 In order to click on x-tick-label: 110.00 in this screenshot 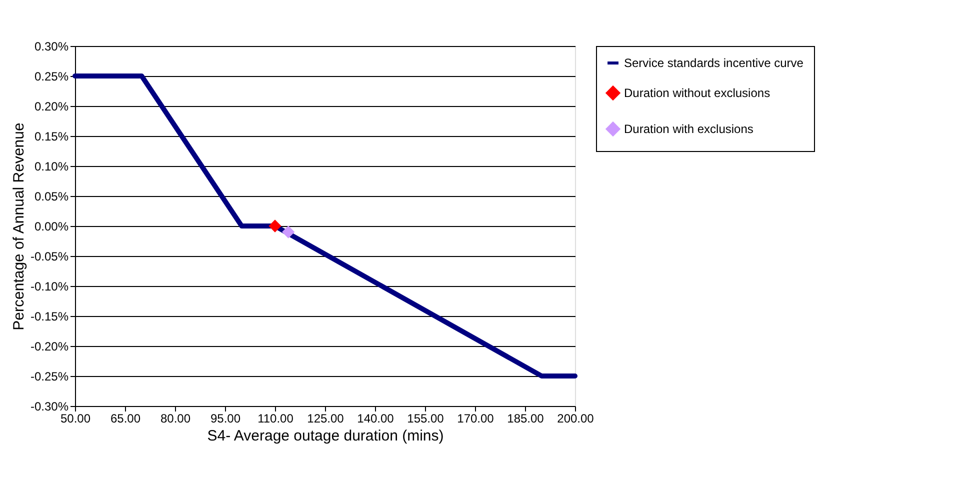, I will do `click(276, 419)`.